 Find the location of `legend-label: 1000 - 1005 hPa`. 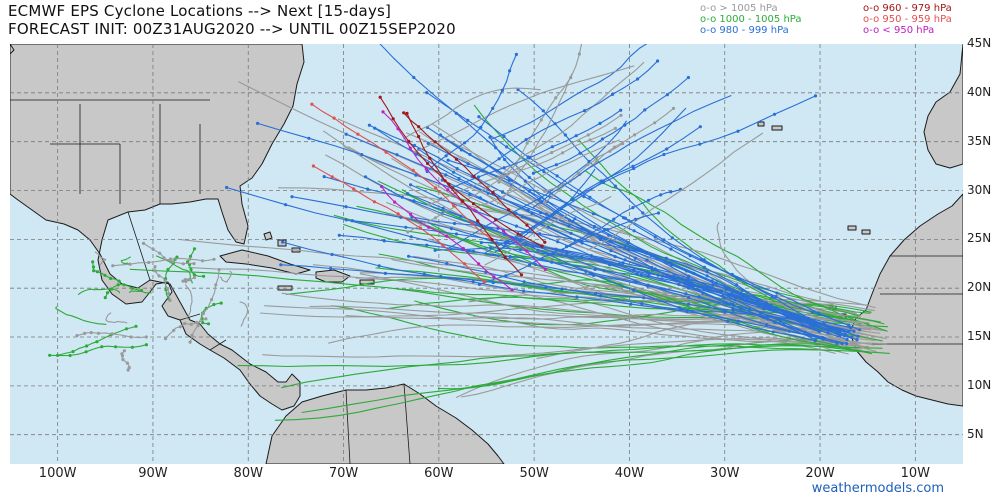

legend-label: 1000 - 1005 hPa is located at coordinates (760, 19).